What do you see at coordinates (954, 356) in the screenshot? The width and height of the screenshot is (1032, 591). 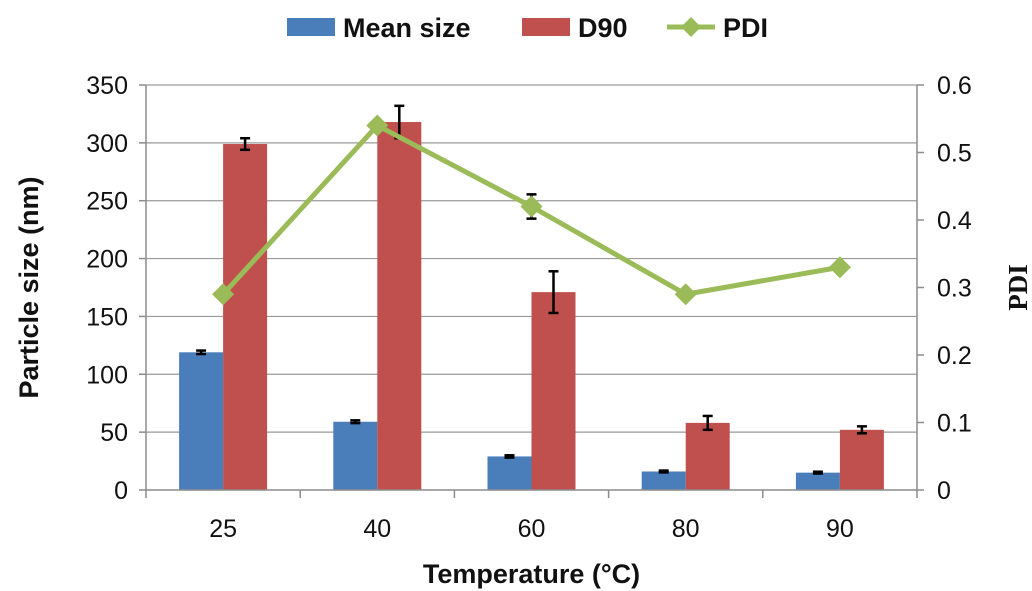 I see `y2-tick-label: 0.2` at bounding box center [954, 356].